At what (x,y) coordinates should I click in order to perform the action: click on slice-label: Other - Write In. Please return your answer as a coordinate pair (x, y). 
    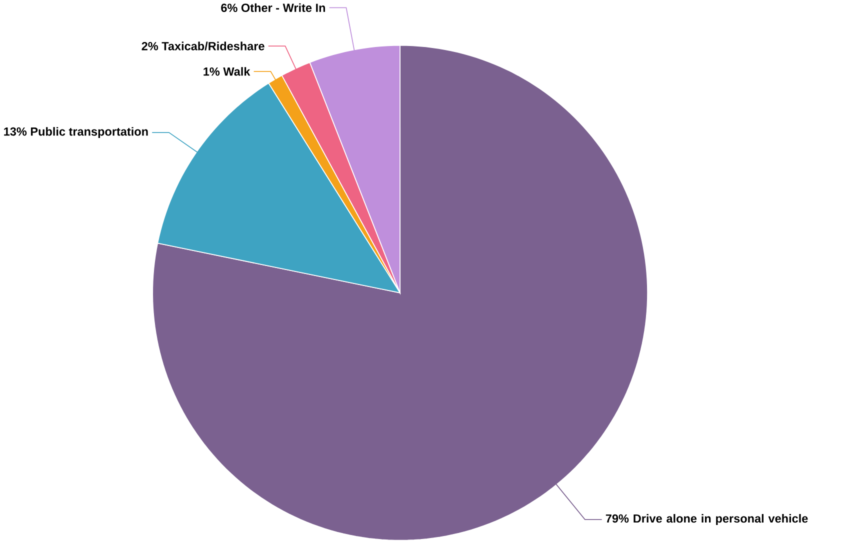
    Looking at the image, I should click on (283, 7).